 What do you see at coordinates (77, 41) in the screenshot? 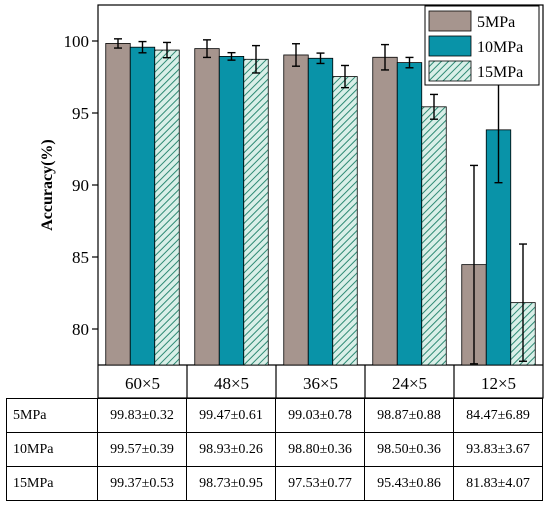
I see `y-tick-label: 100` at bounding box center [77, 41].